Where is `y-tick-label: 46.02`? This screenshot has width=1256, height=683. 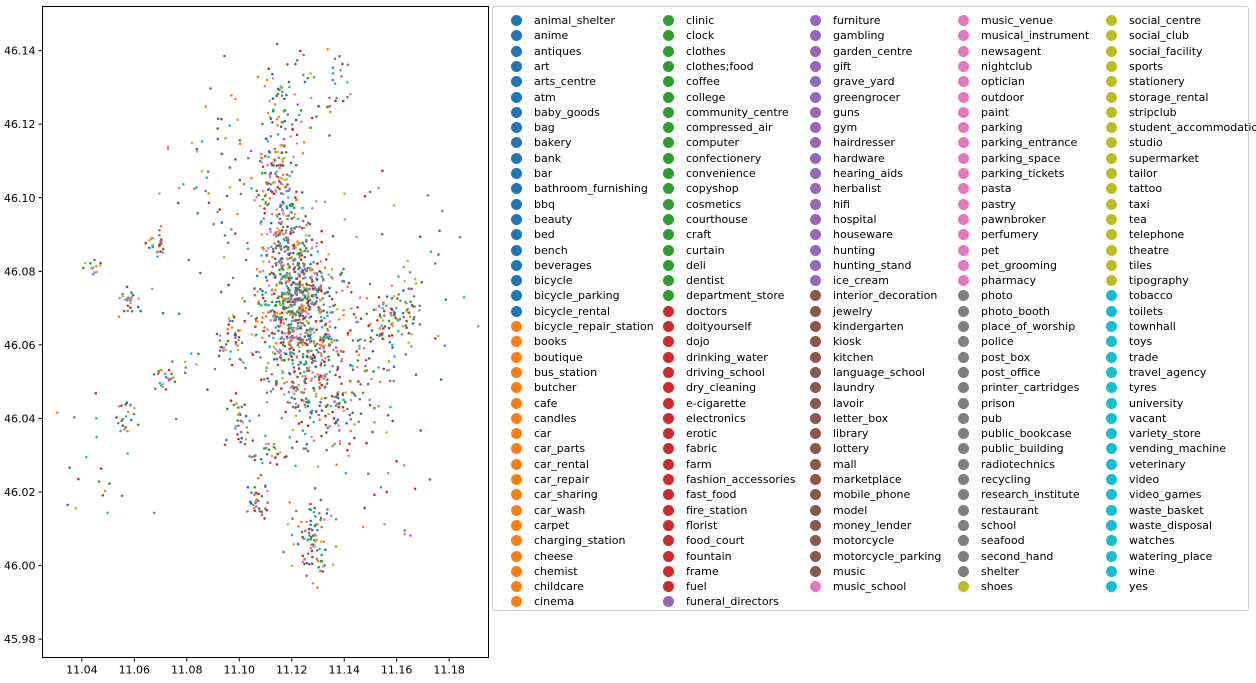 y-tick-label: 46.02 is located at coordinates (20, 492).